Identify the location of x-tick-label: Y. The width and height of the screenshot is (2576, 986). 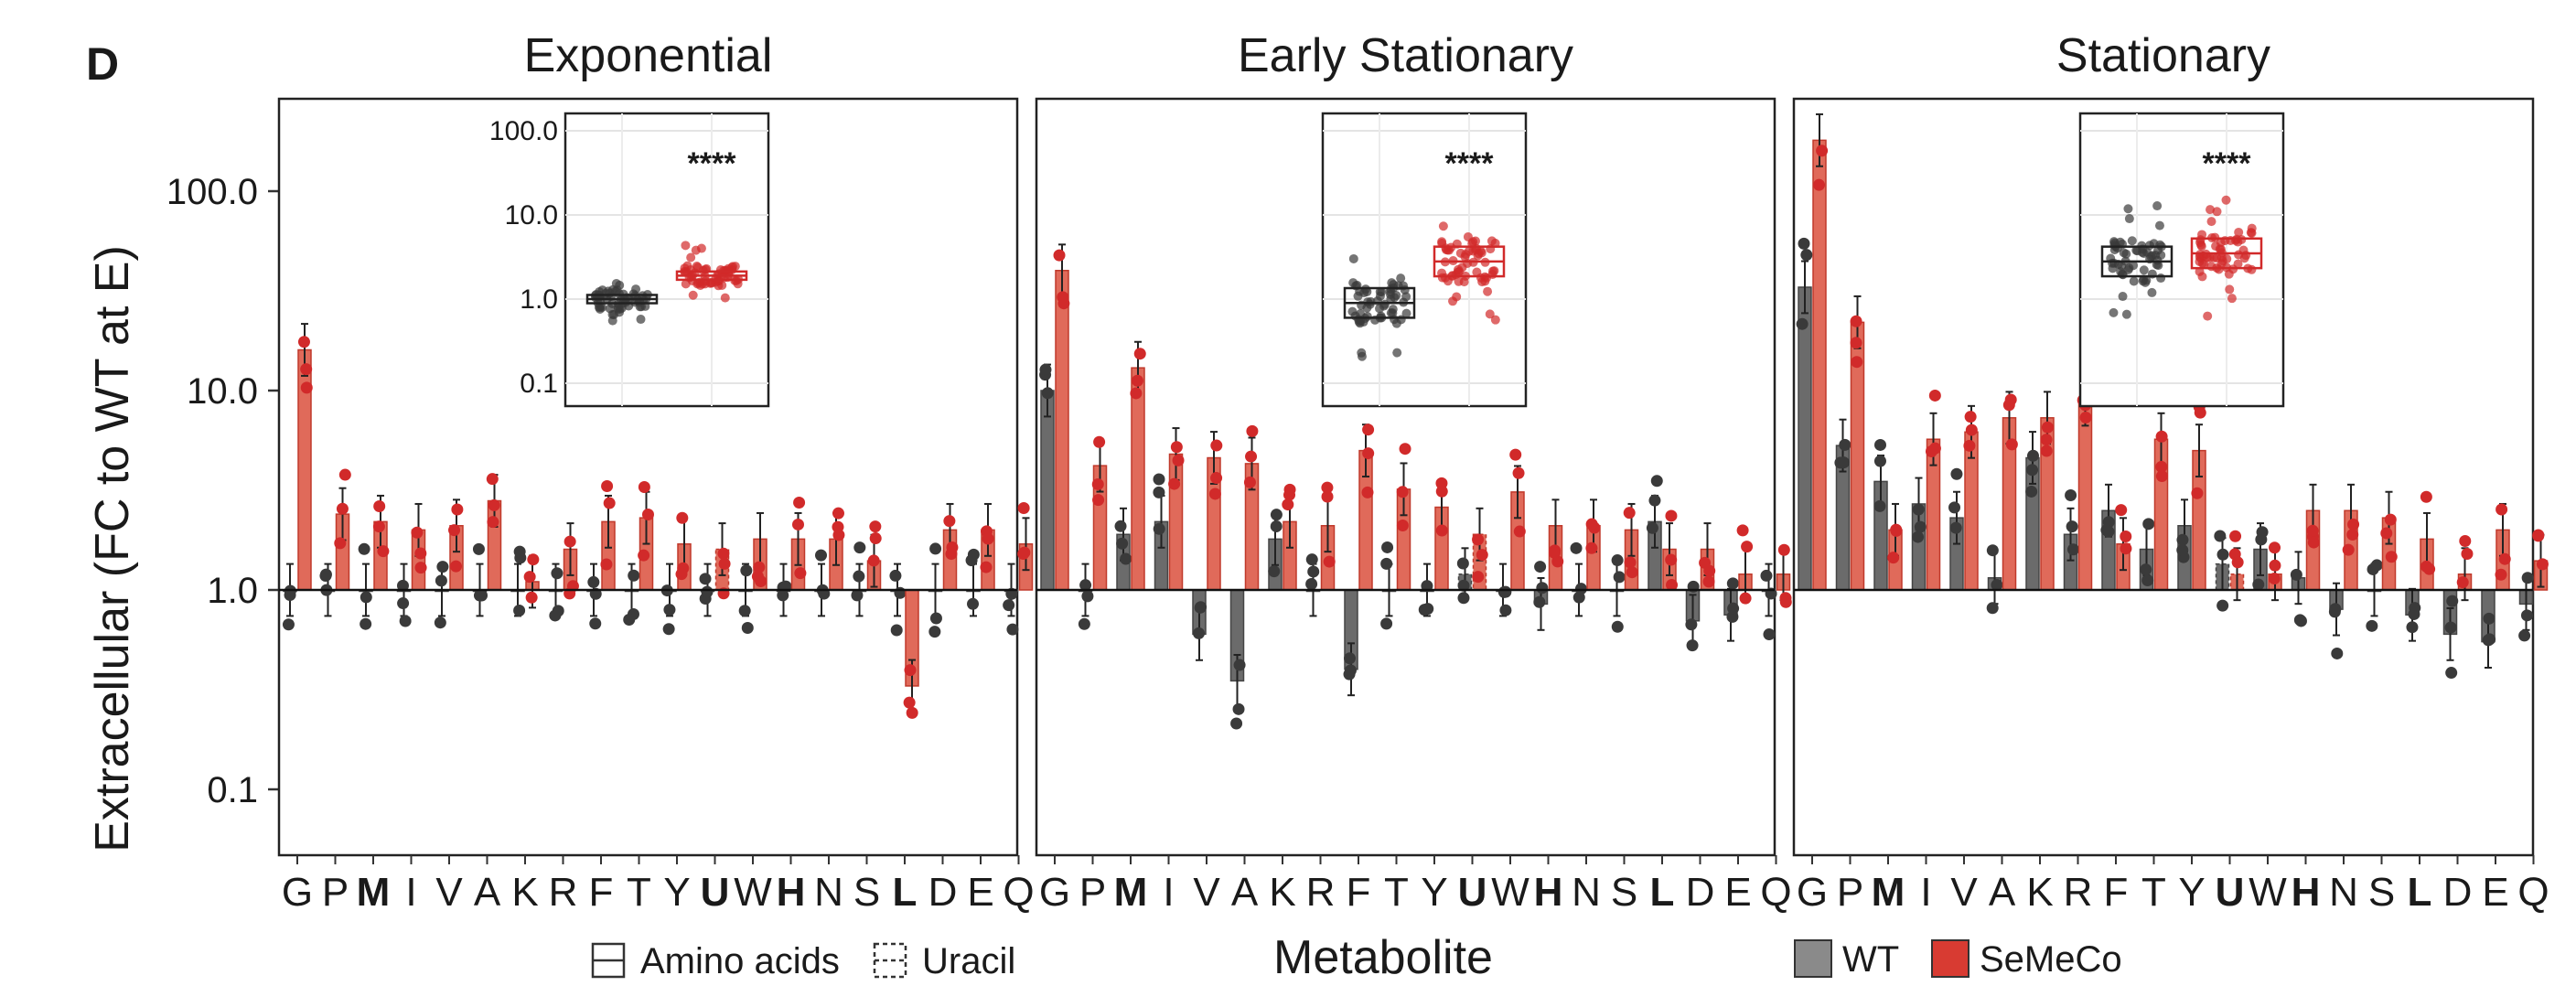
(676, 892).